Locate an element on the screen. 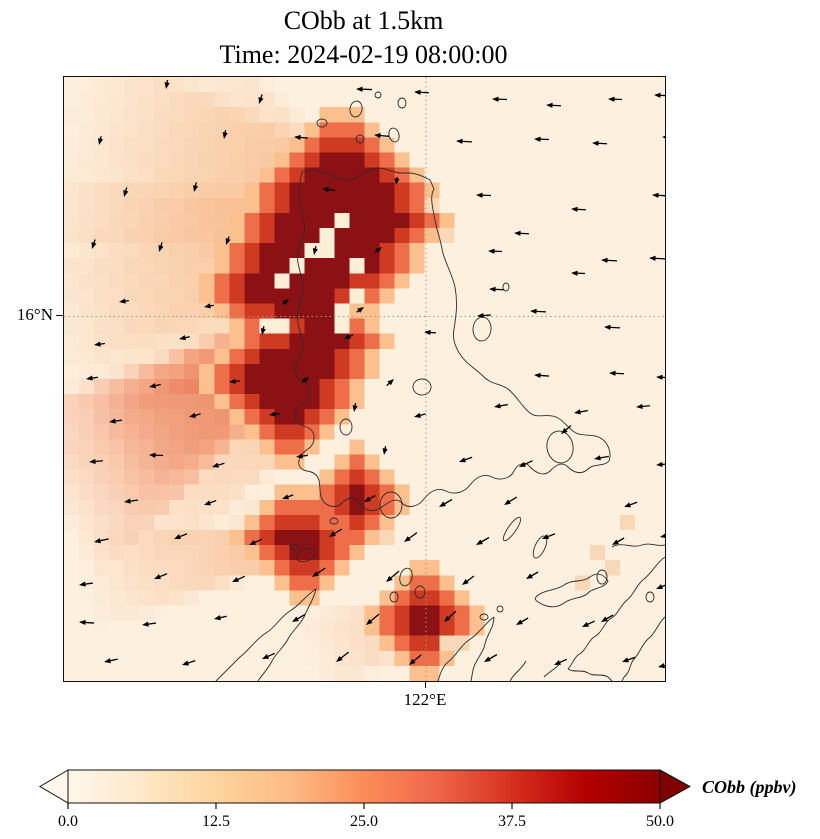  colorbar-ticks is located at coordinates (364, 806).